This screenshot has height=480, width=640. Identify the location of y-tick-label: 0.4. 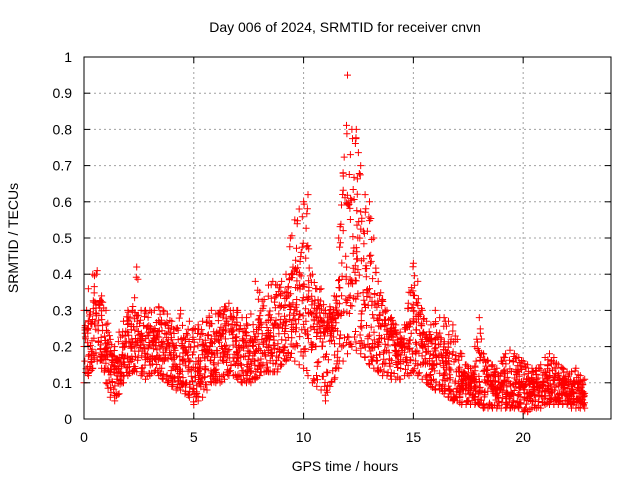
(63, 274).